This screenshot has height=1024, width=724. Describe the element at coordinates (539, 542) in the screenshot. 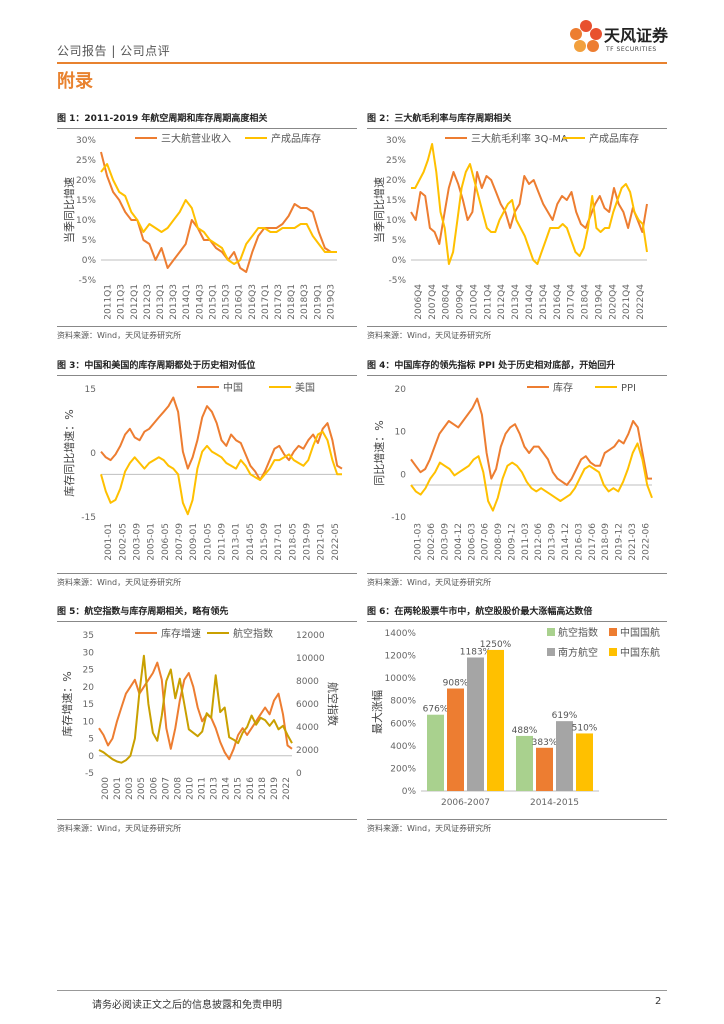

I see `x-tick-label: 2012-06` at that location.